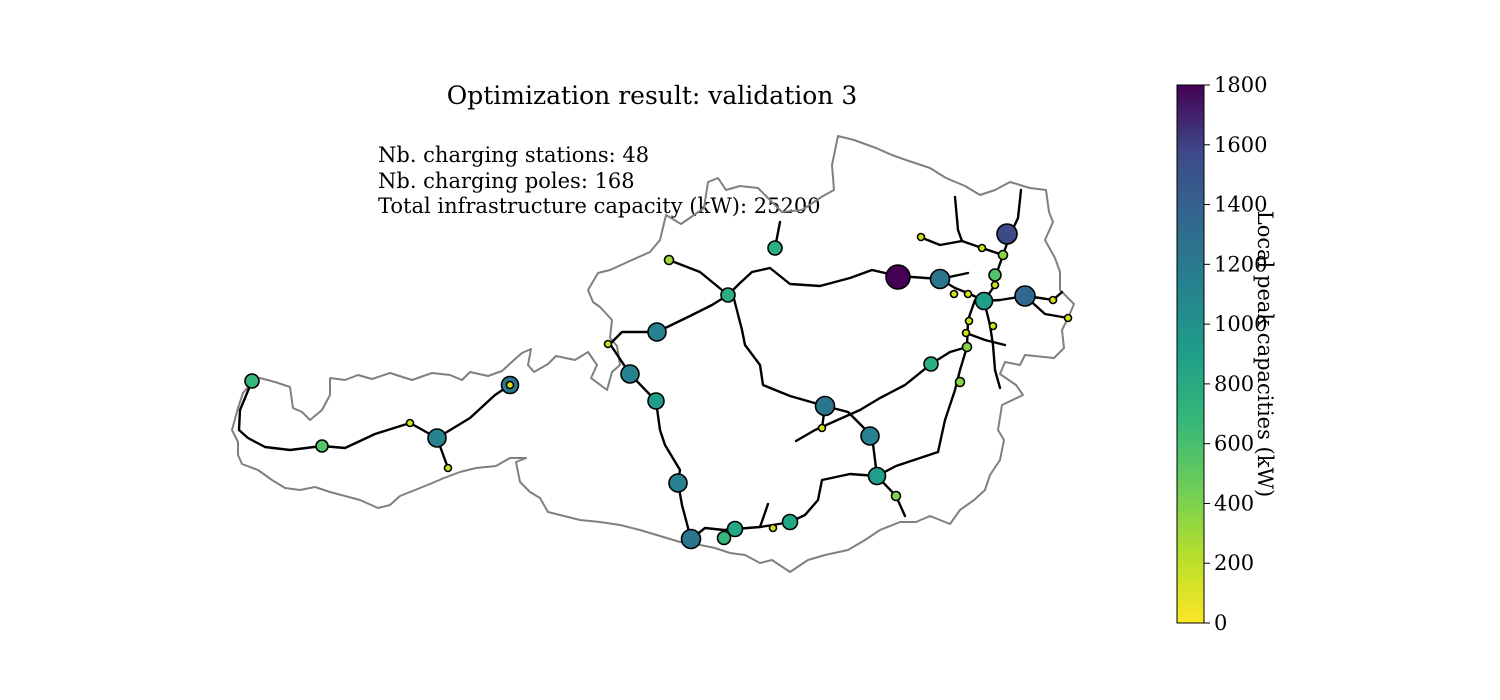 This screenshot has height=700, width=1500. What do you see at coordinates (1265, 354) in the screenshot?
I see `colorbar-label: Local peak capacities (kW)` at bounding box center [1265, 354].